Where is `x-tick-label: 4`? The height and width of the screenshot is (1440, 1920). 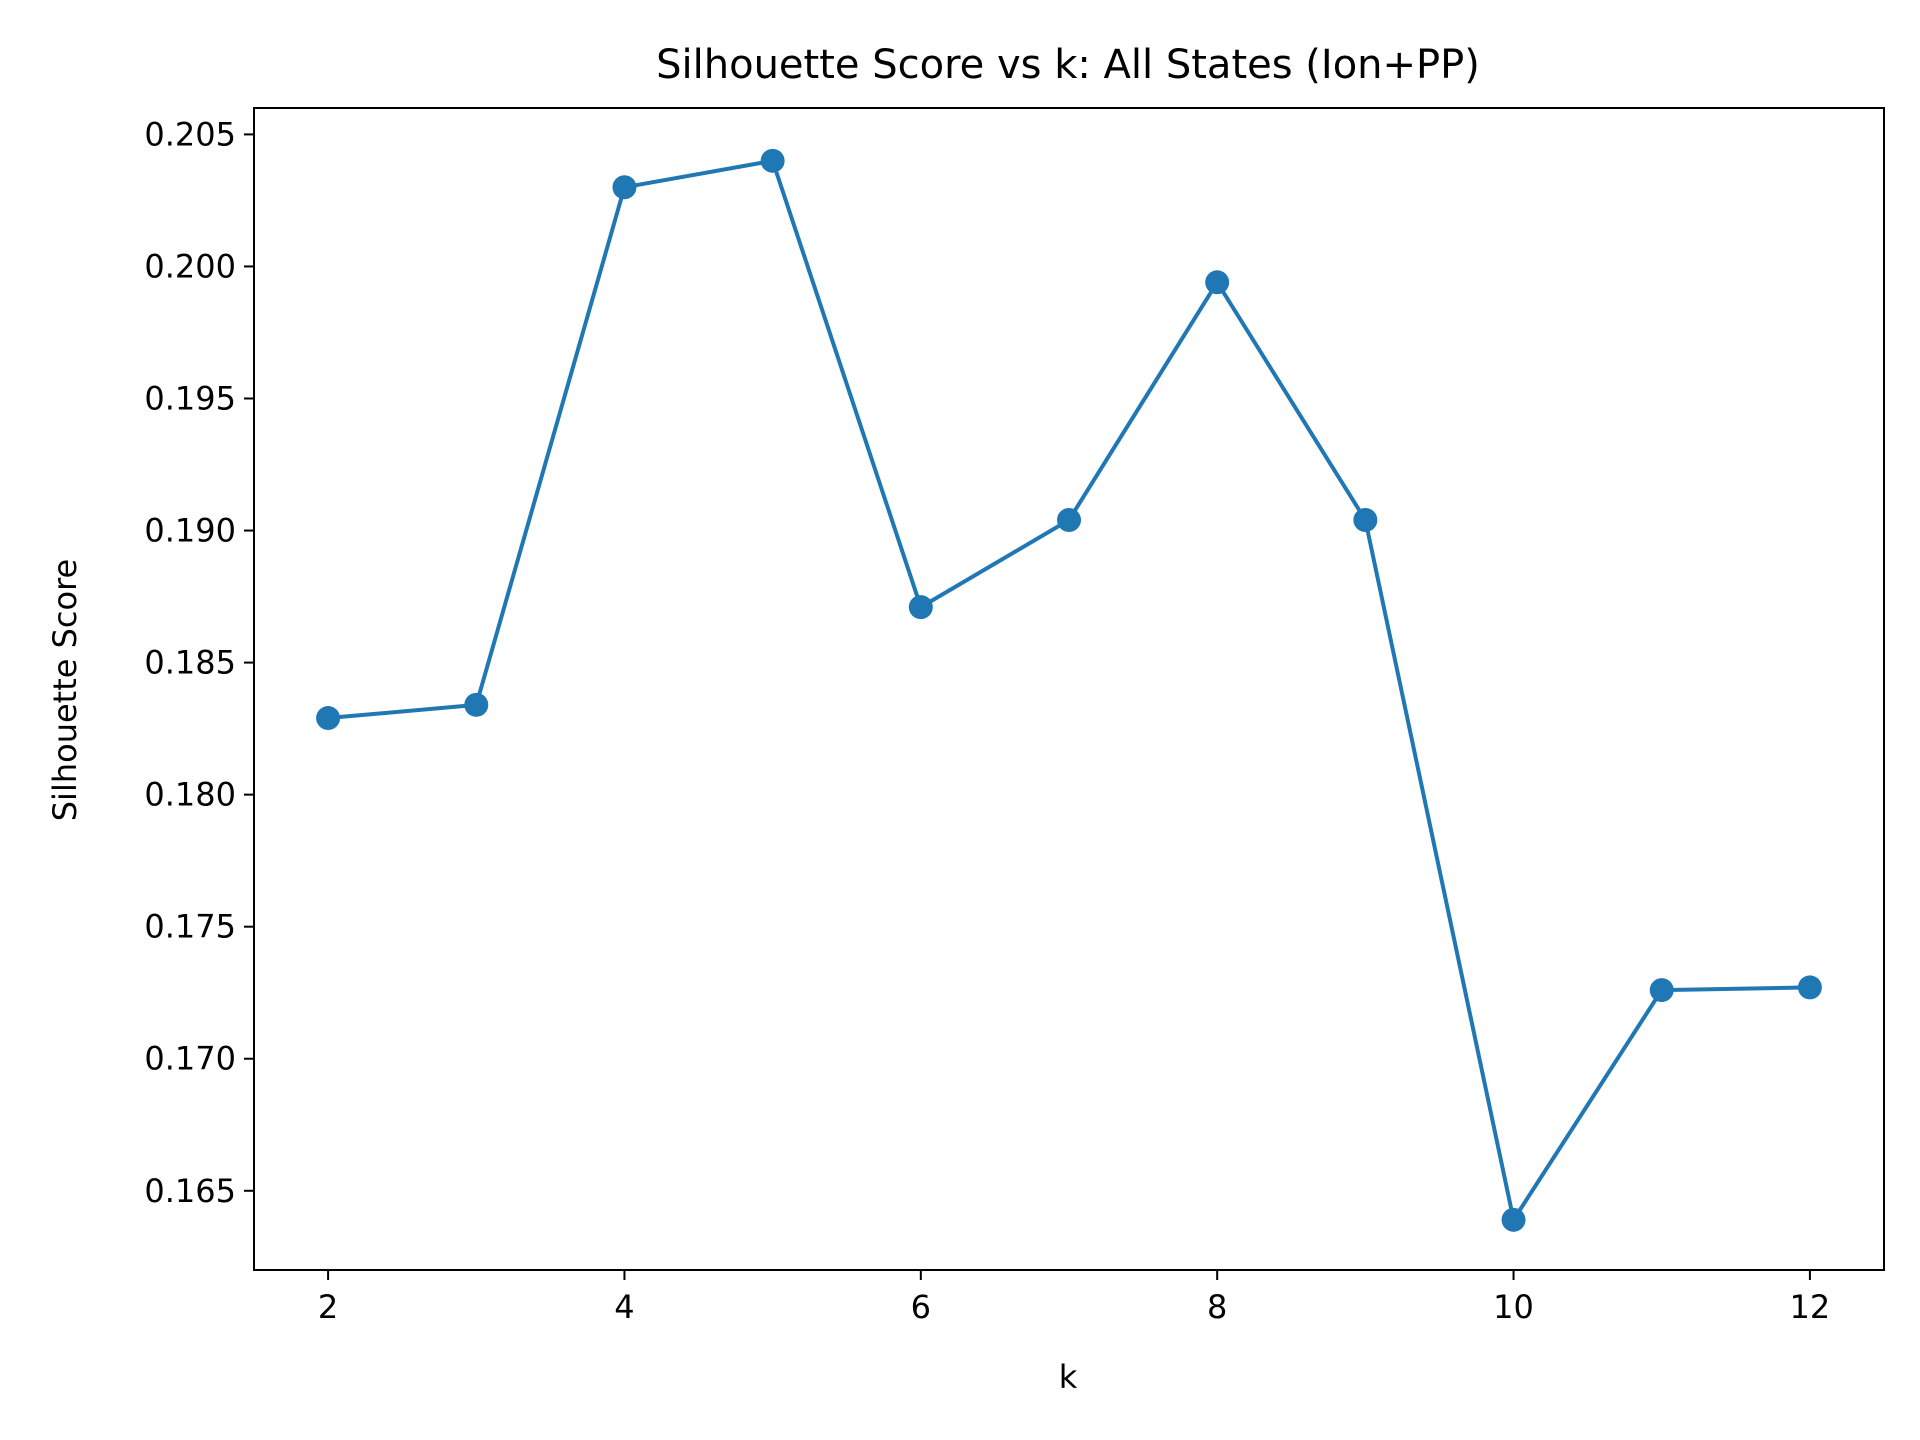
x-tick-label: 4 is located at coordinates (624, 1307).